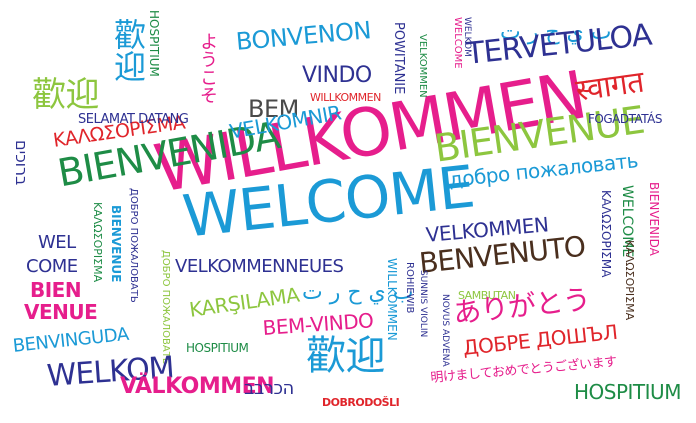 The image size is (696, 423). What do you see at coordinates (654, 219) in the screenshot?
I see `word-bienvenida-vertical-right: BIENVENIDA` at bounding box center [654, 219].